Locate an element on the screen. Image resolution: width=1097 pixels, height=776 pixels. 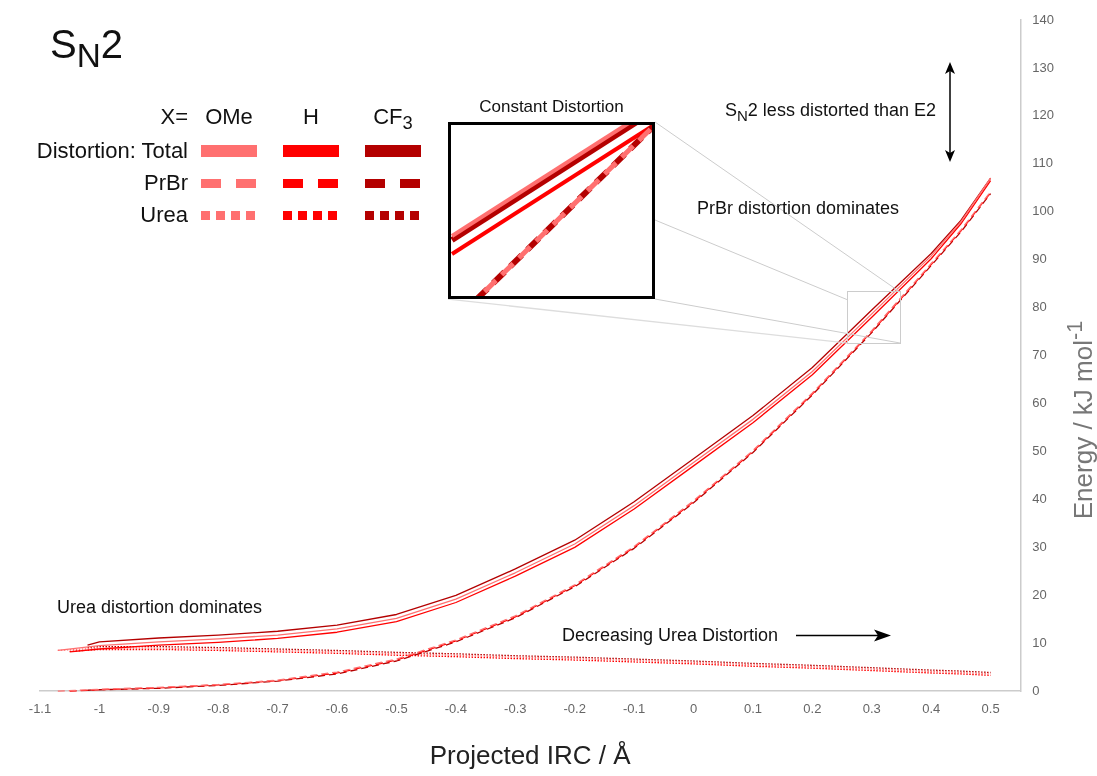
y-tick-label: 20 is located at coordinates (1039, 594).